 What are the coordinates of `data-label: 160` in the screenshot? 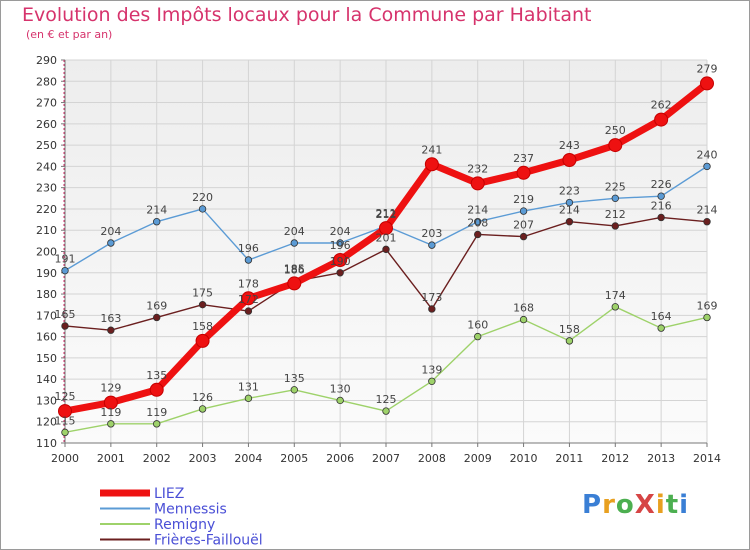 It's located at (477, 325).